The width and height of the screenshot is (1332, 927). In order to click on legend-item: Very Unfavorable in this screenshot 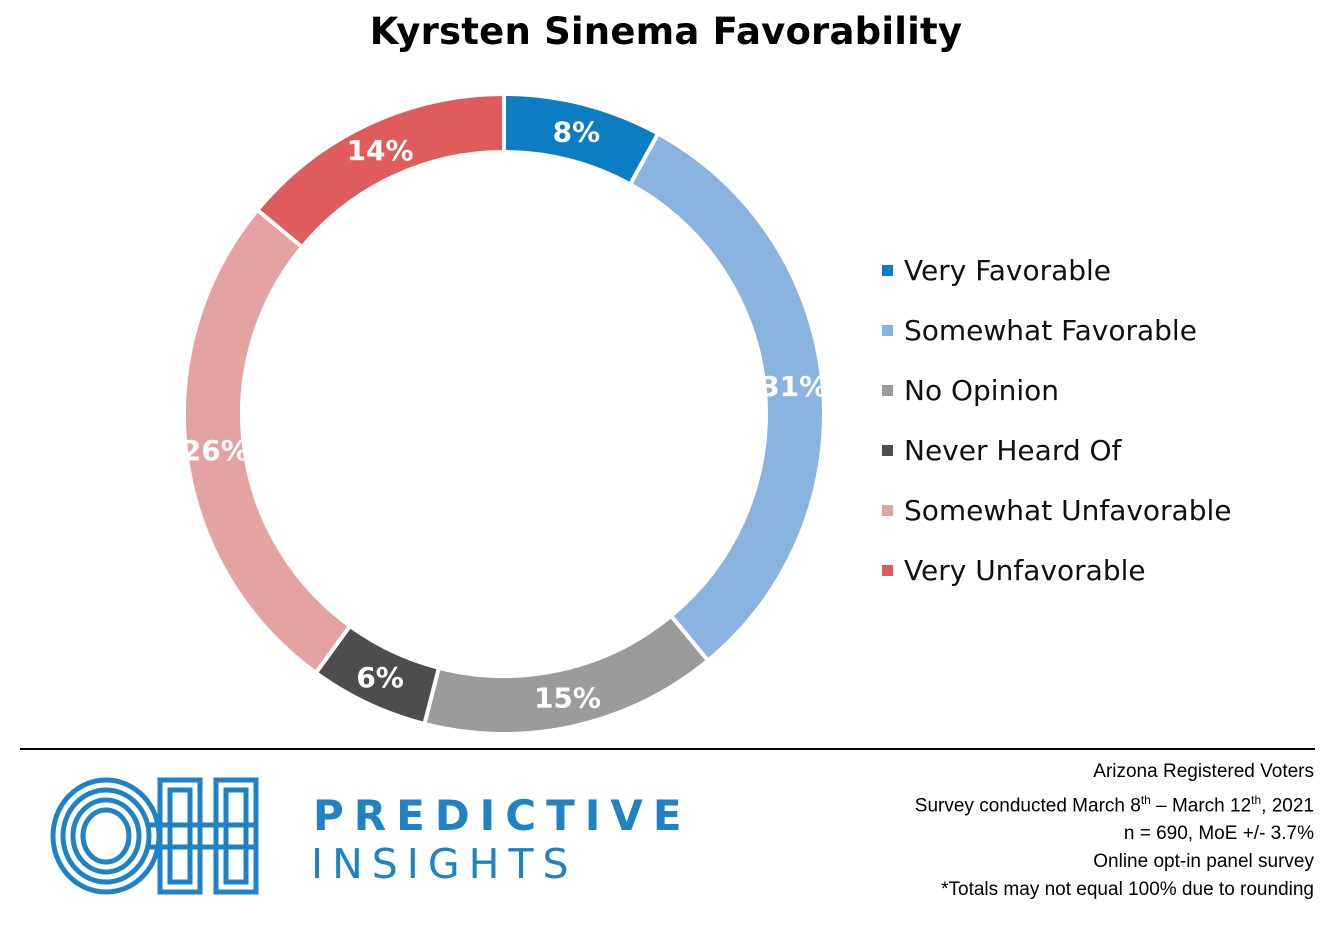, I will do `click(1057, 570)`.